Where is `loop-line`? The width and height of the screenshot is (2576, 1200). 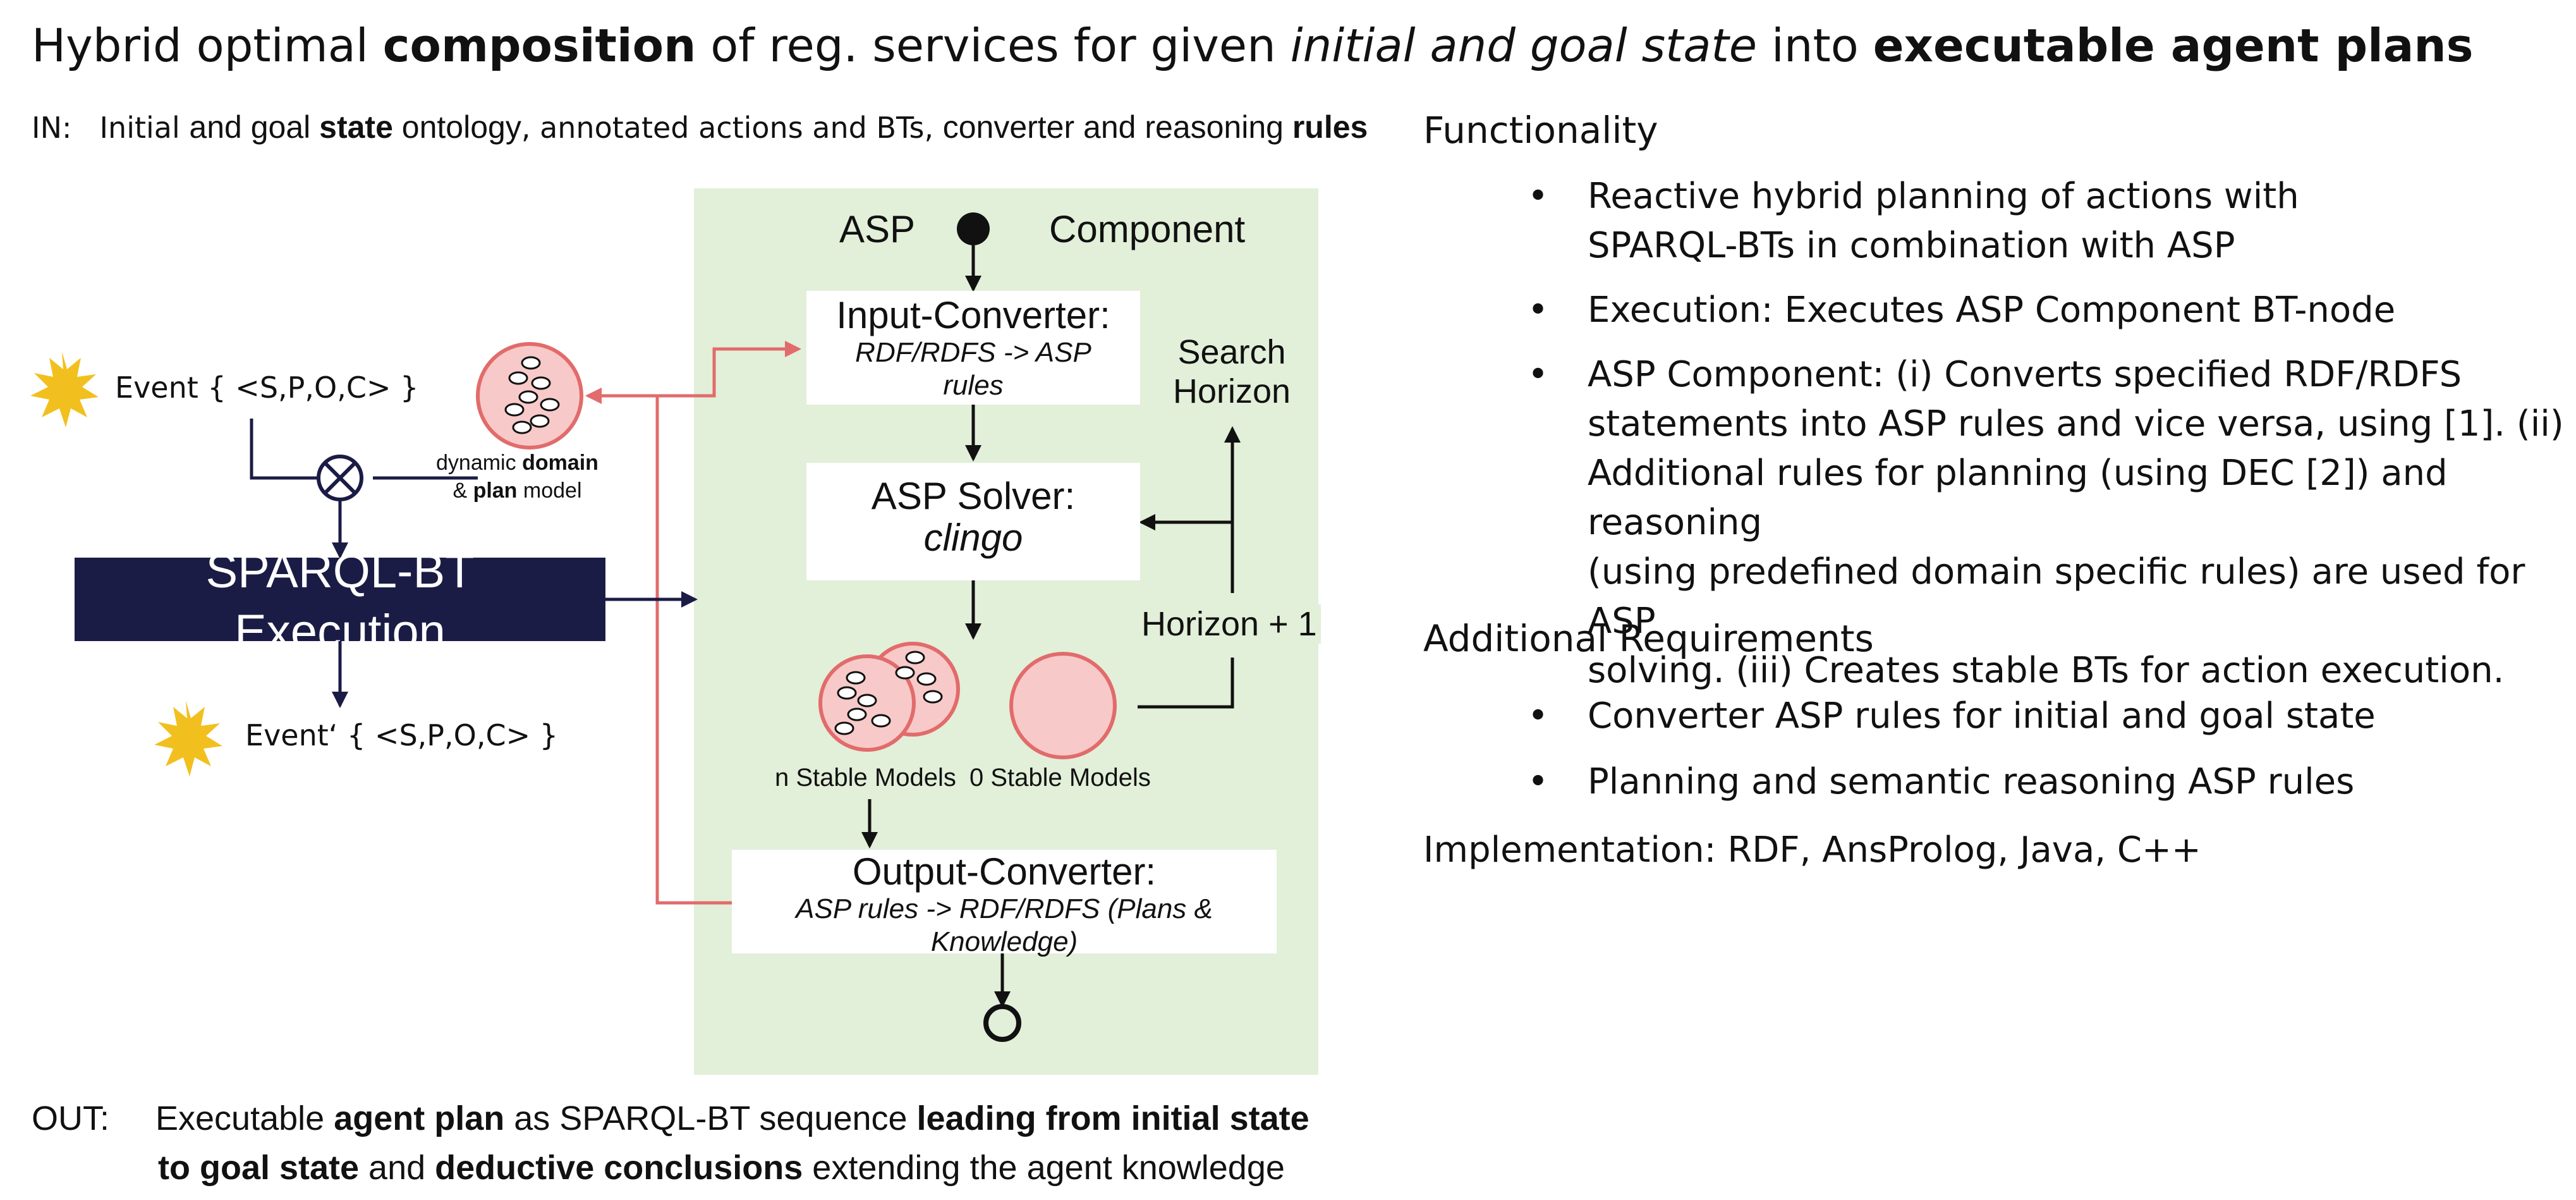
loop-line is located at coordinates (1186, 683).